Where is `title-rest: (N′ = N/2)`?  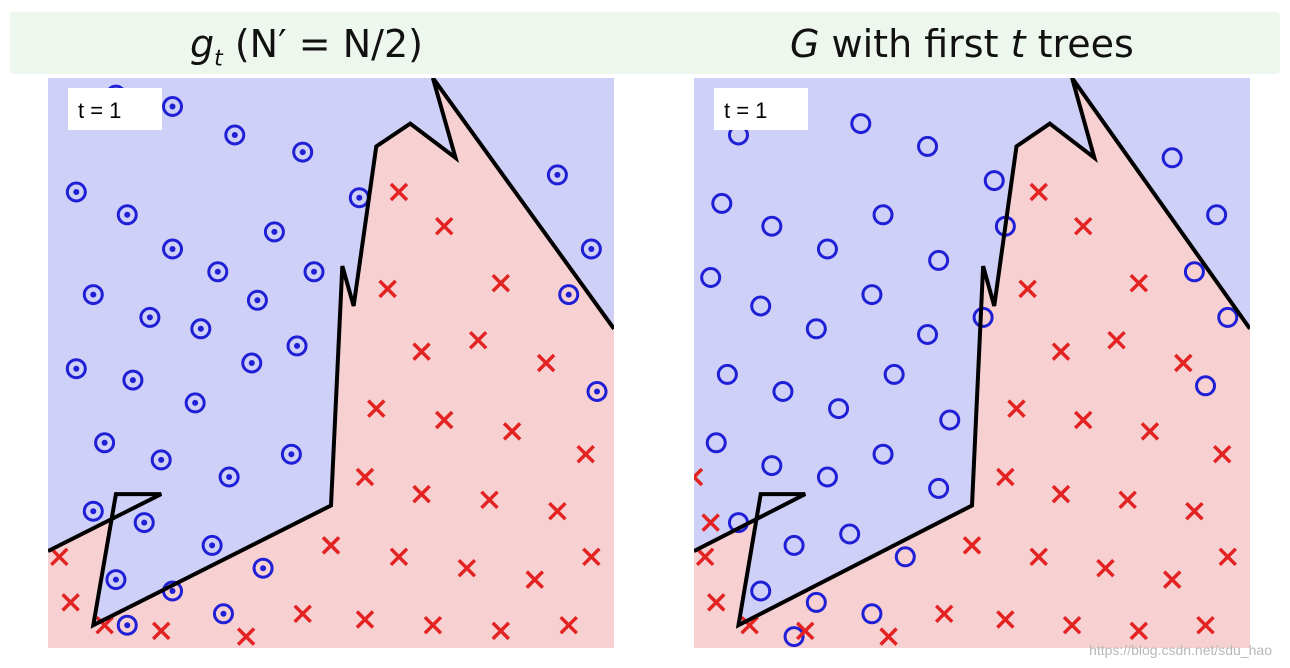 title-rest: (N′ = N/2) is located at coordinates (322, 44).